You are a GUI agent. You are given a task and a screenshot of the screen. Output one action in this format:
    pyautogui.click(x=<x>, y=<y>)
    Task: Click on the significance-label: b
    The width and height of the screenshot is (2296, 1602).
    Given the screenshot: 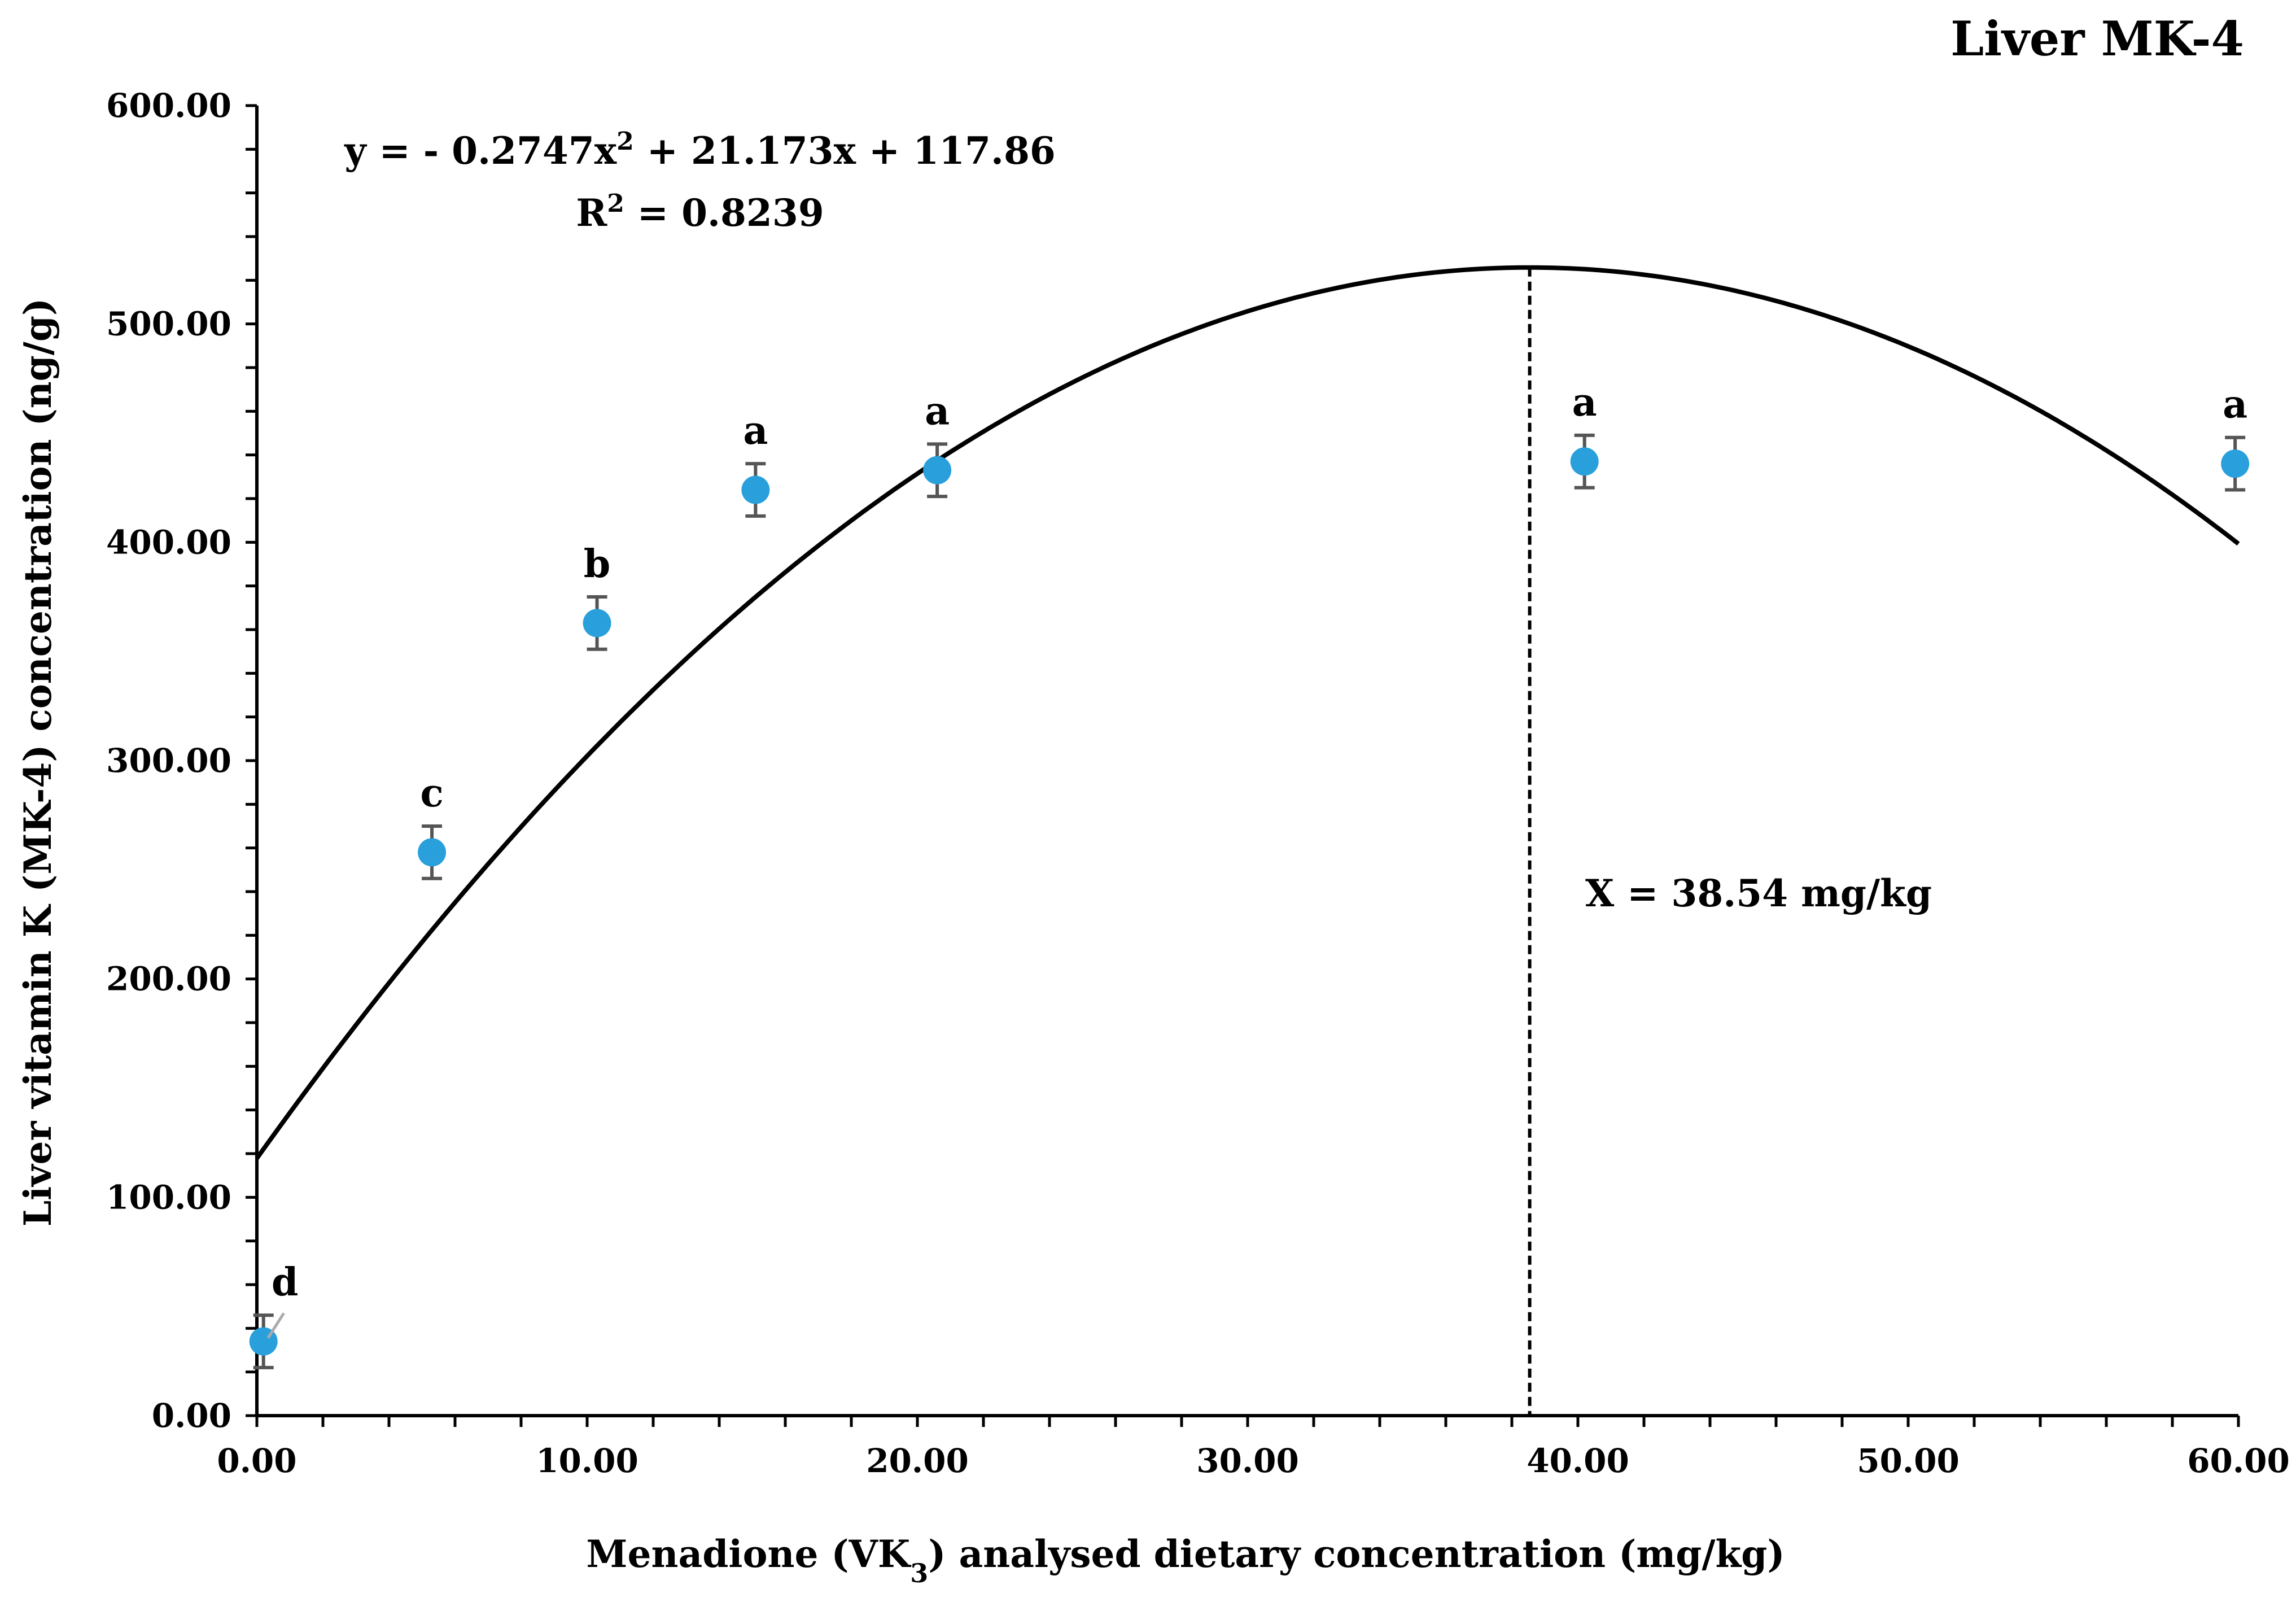 What is the action you would take?
    pyautogui.click(x=597, y=565)
    